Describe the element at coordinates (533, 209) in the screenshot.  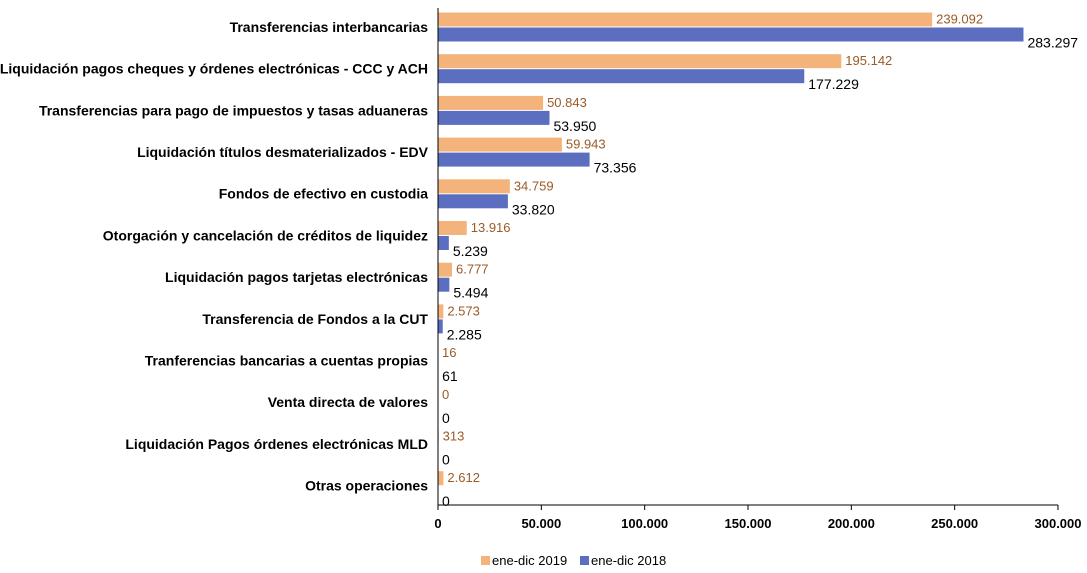
I see `data-label-2018: 33.820` at that location.